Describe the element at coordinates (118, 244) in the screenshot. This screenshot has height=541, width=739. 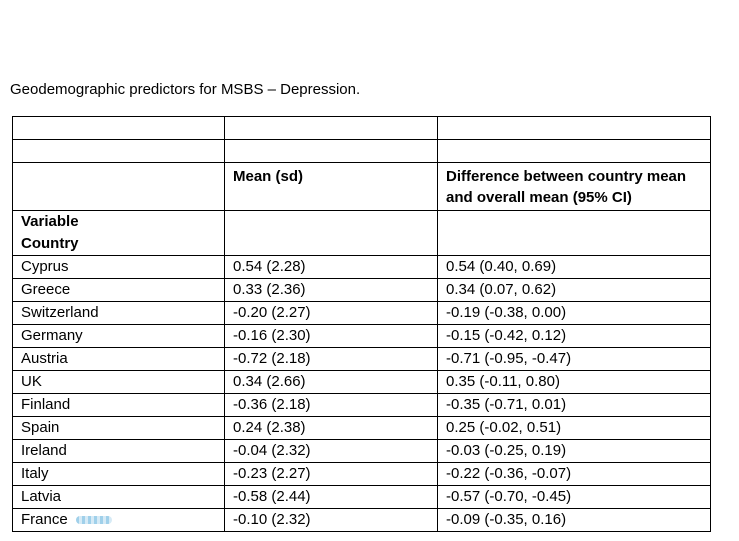
I see `section-label-country: Country` at that location.